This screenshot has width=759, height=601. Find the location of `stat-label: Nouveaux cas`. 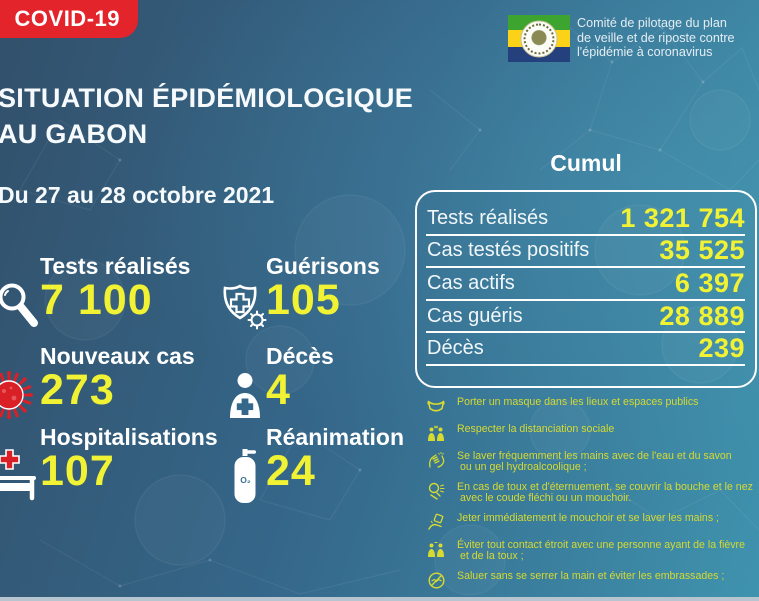

stat-label: Nouveaux cas is located at coordinates (117, 356).